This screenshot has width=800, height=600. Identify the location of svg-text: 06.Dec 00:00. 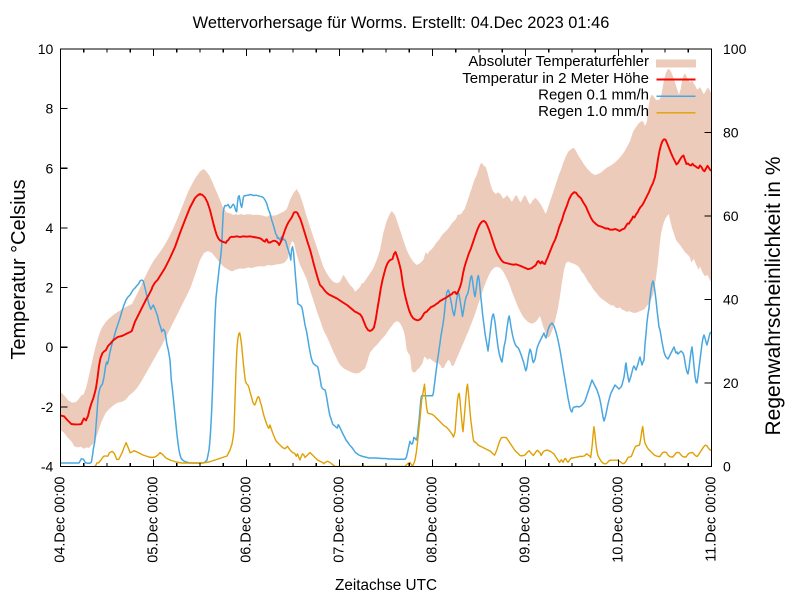
(247, 520).